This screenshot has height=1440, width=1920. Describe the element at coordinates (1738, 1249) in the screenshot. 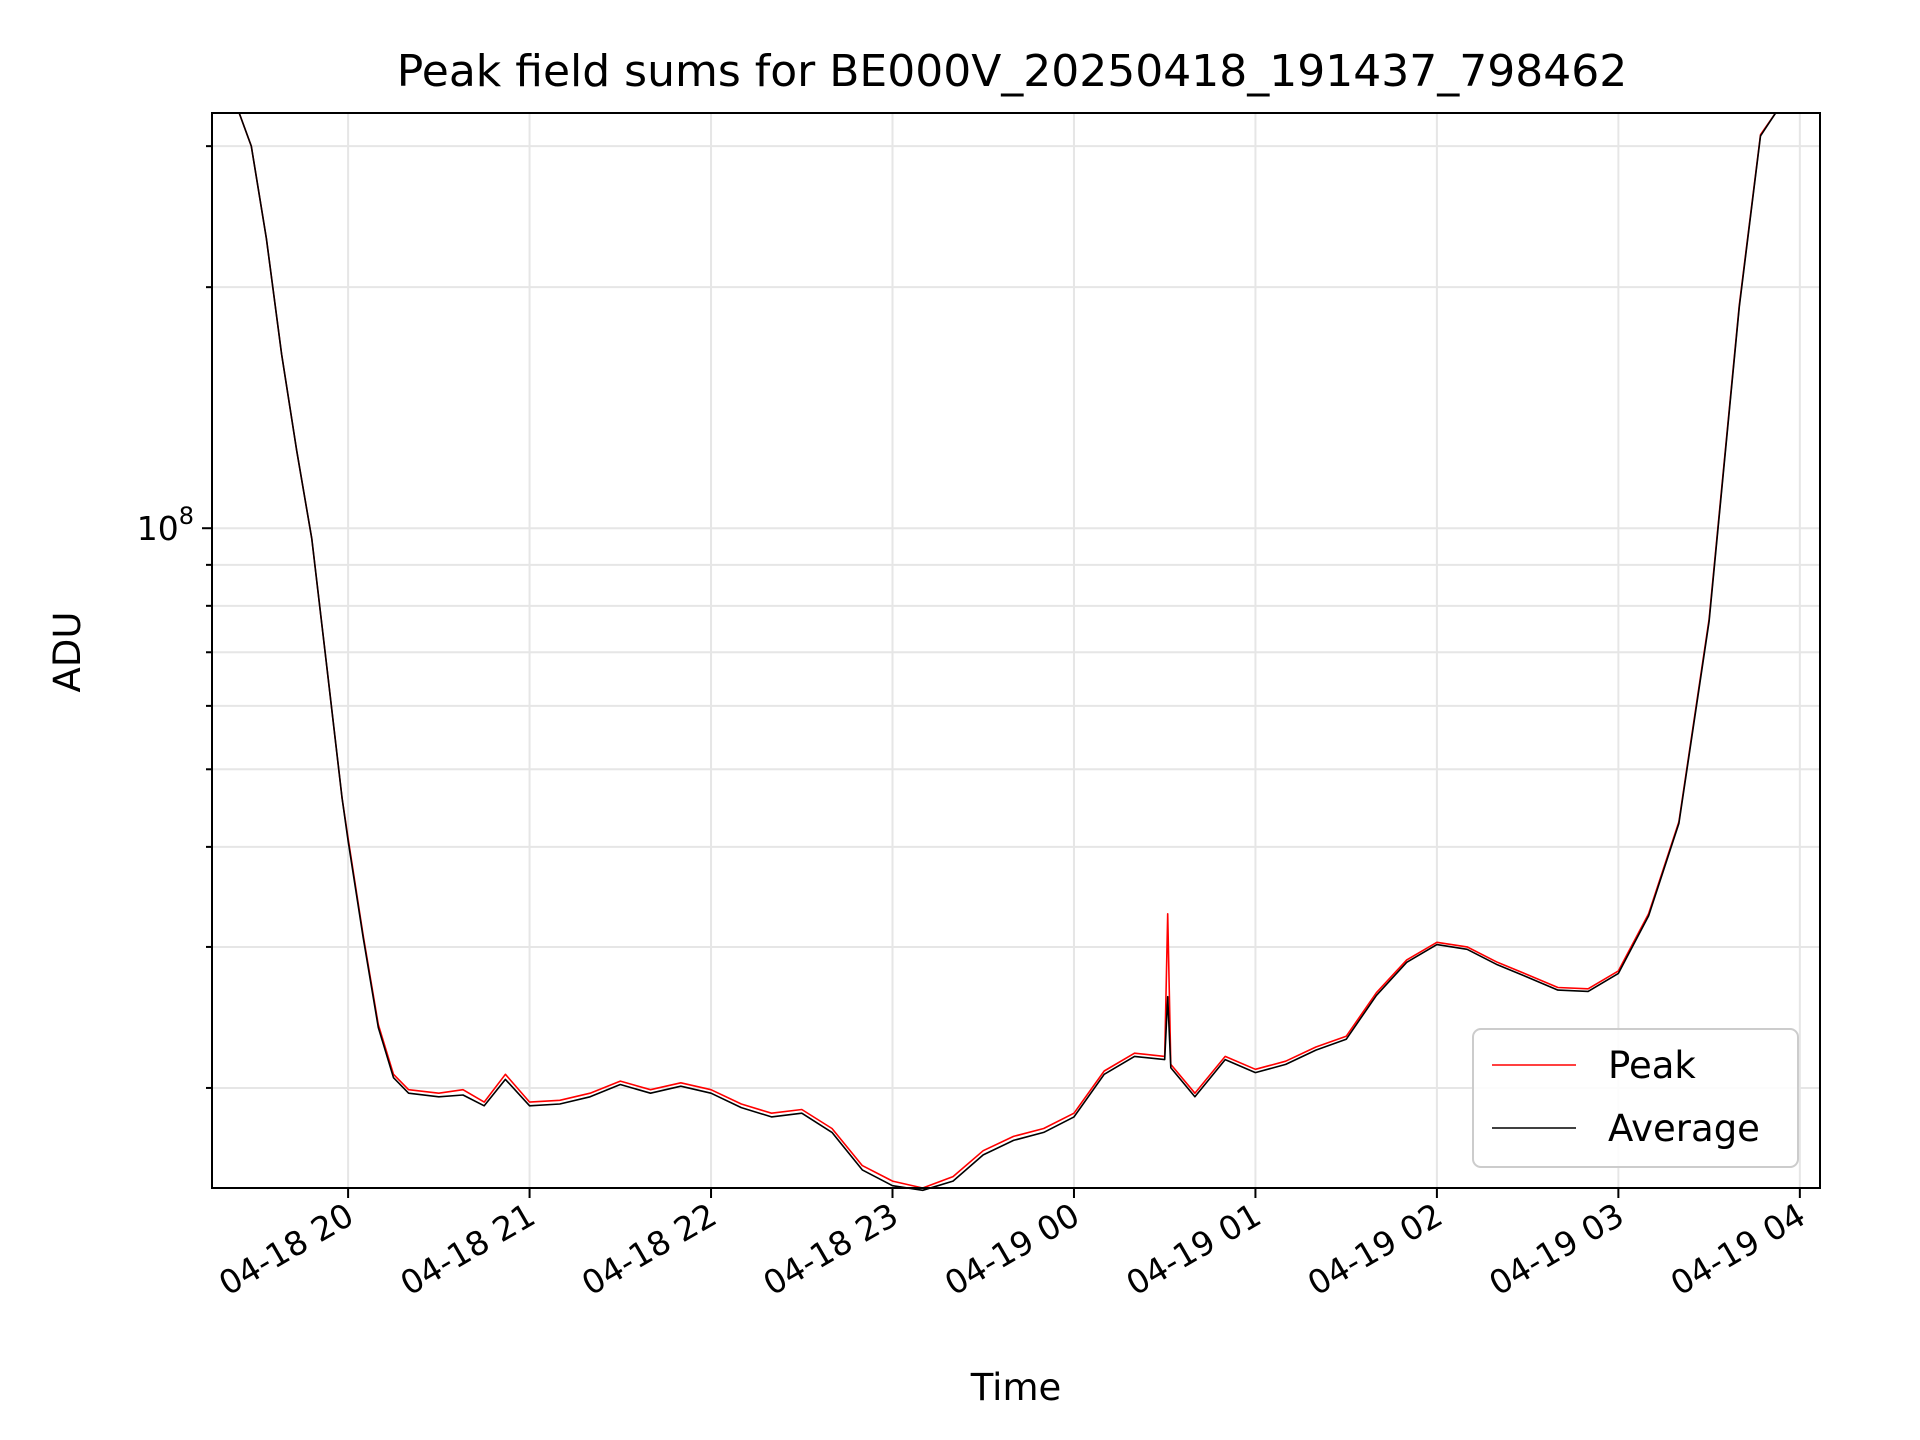

I see `x-tick-label: 04-19 04` at that location.